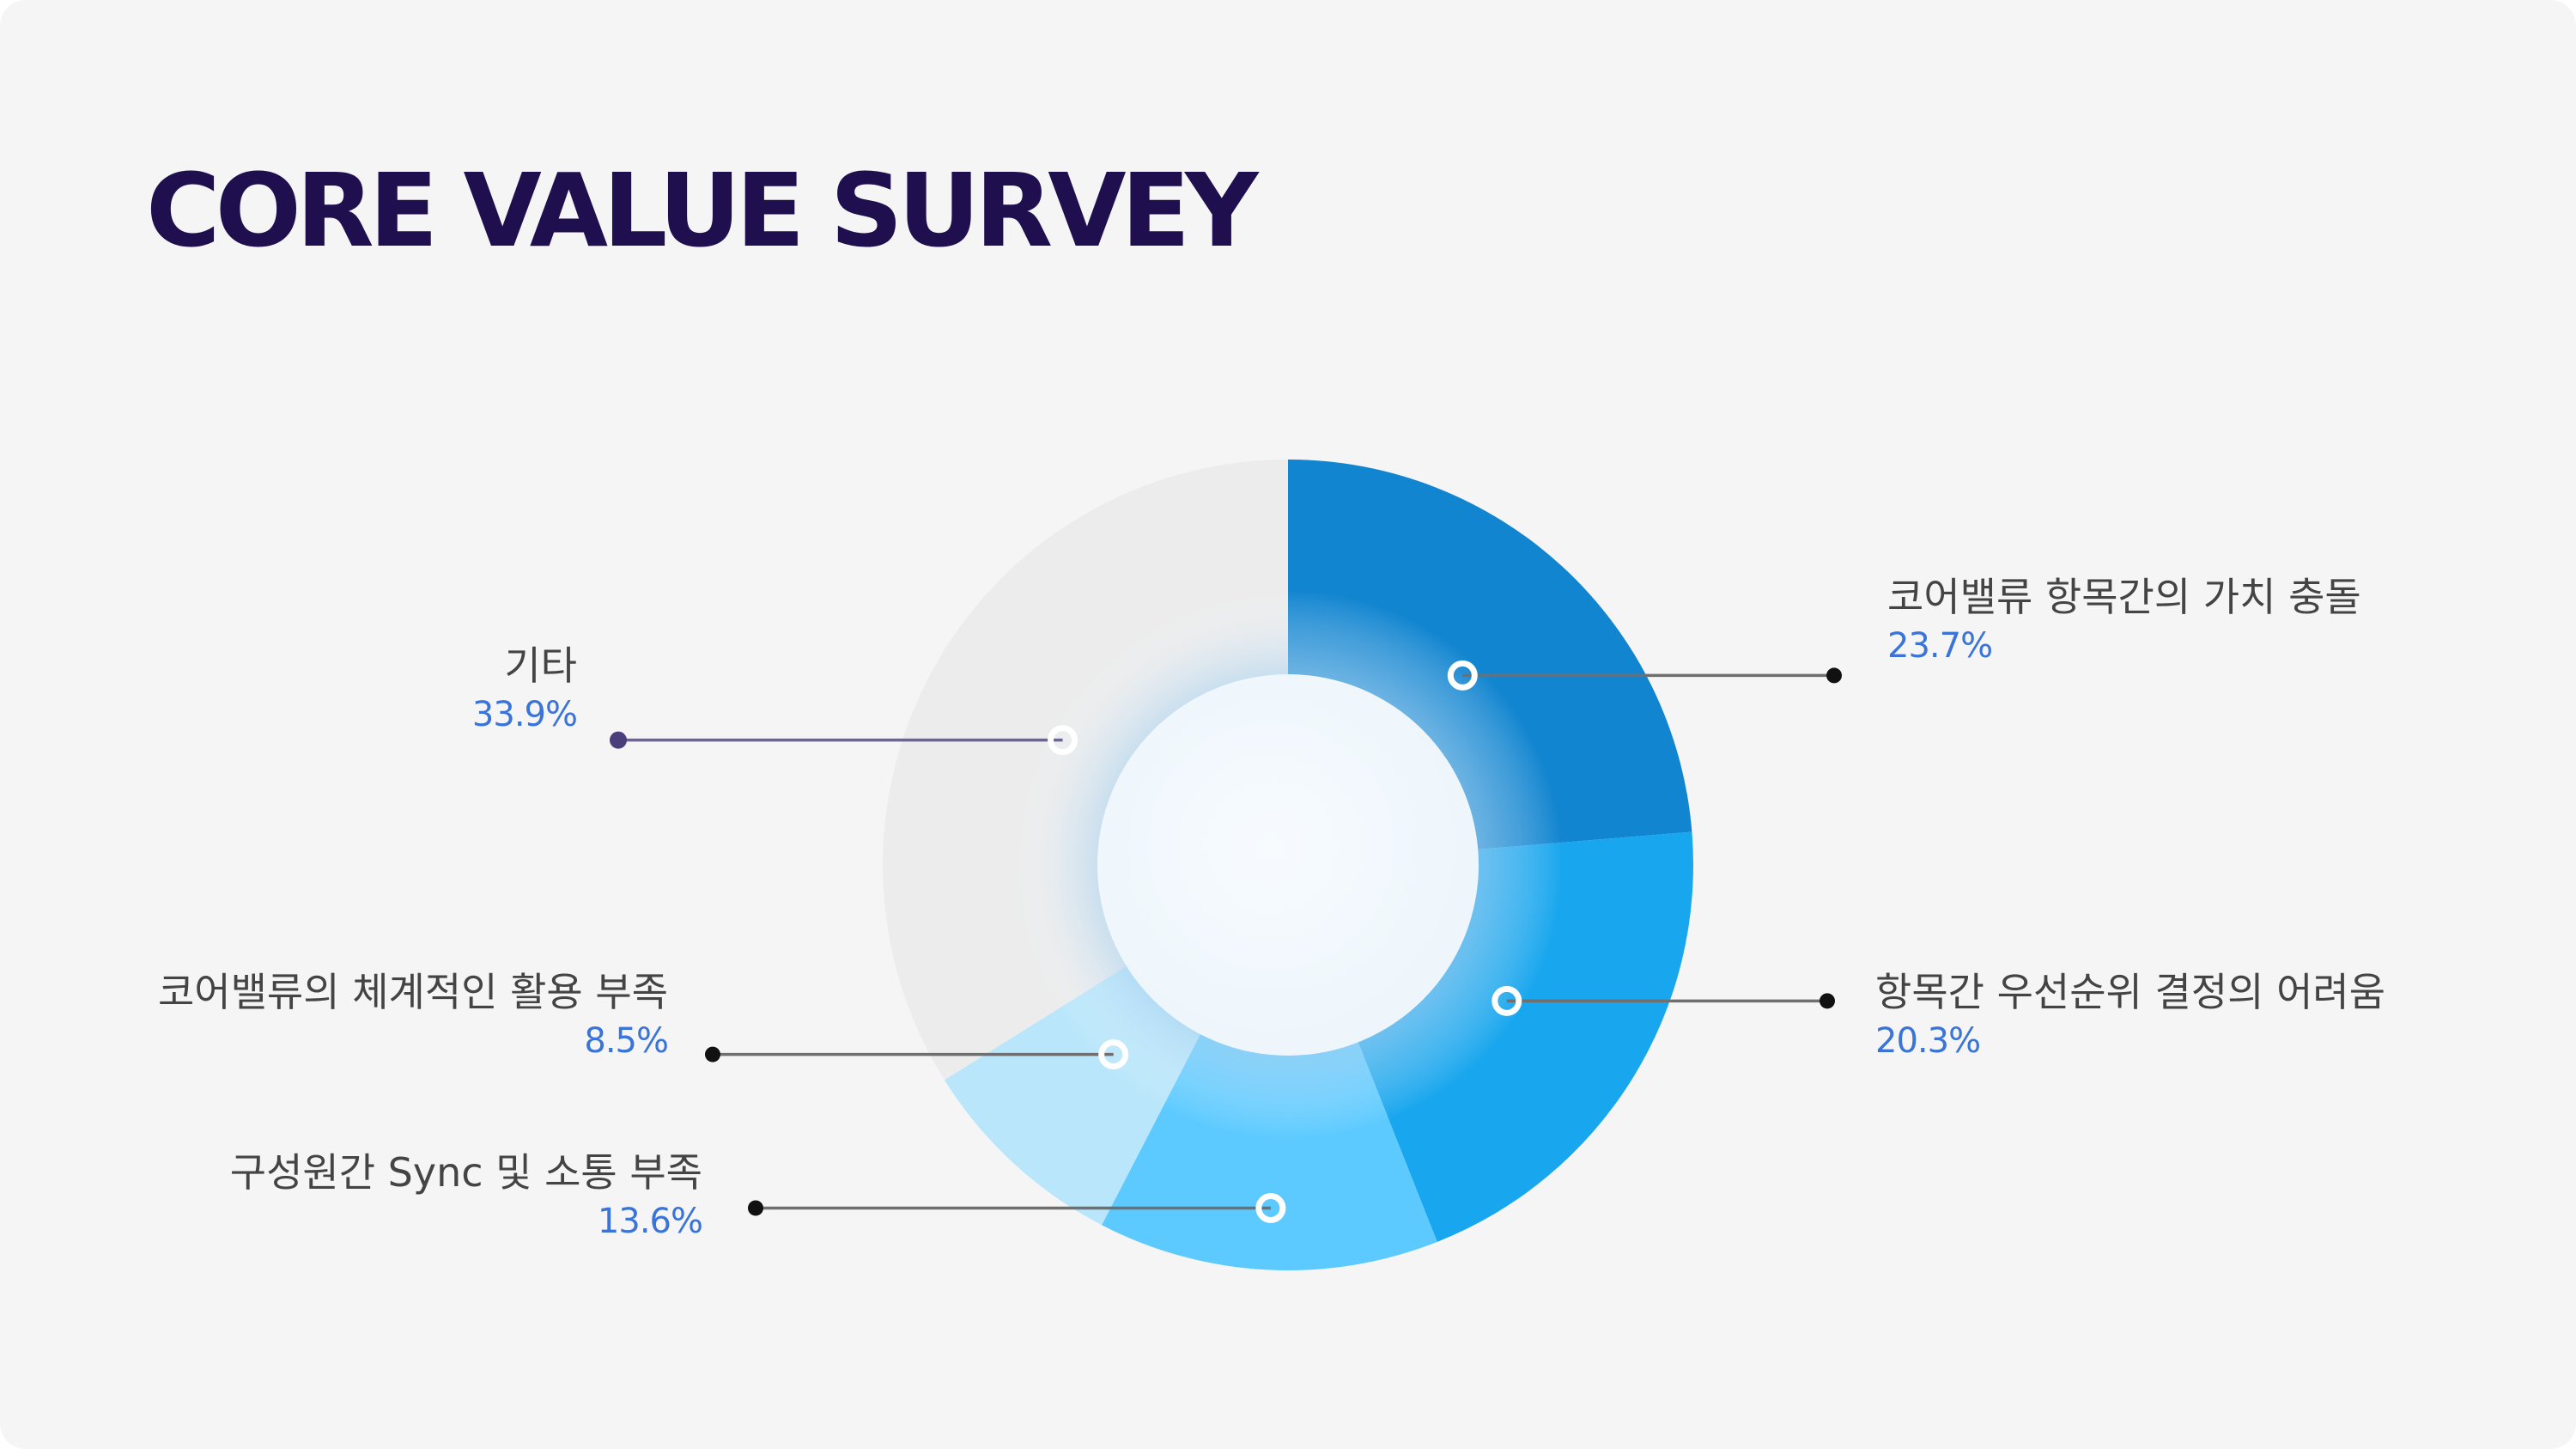 The image size is (2576, 1449). I want to click on slice-label-name: 기타, so click(541, 665).